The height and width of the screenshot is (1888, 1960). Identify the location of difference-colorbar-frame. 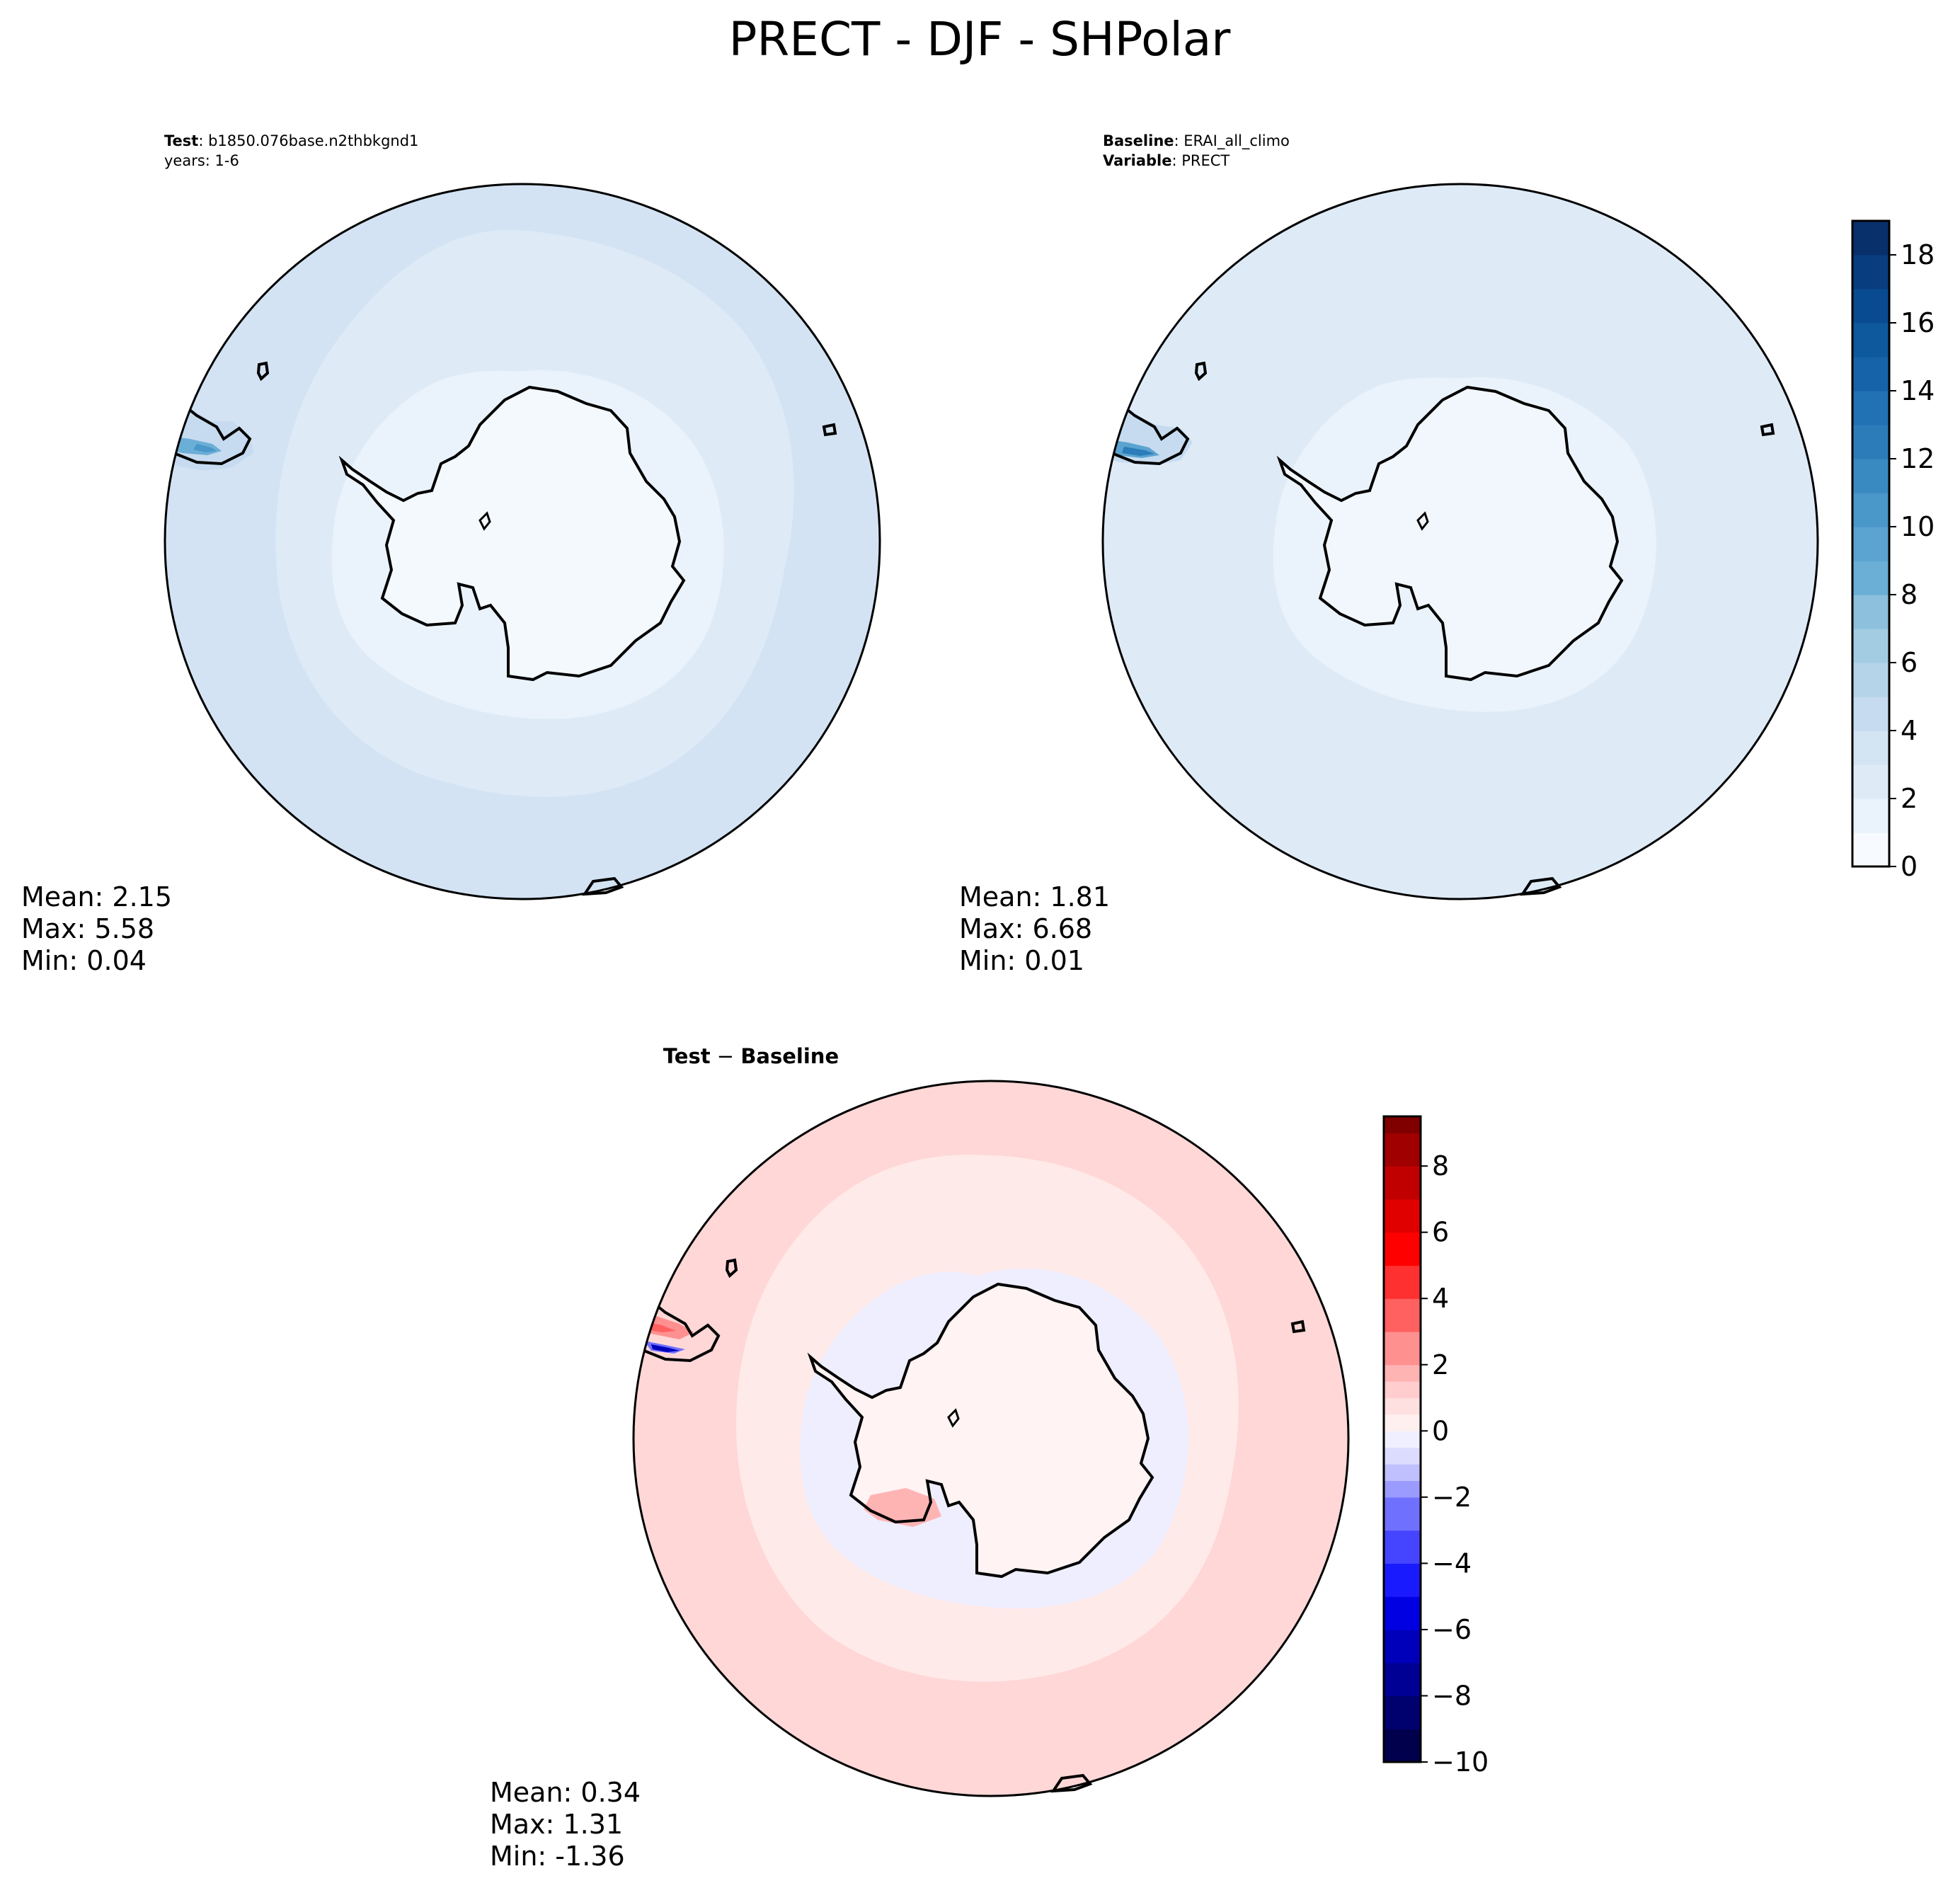
(1402, 1439).